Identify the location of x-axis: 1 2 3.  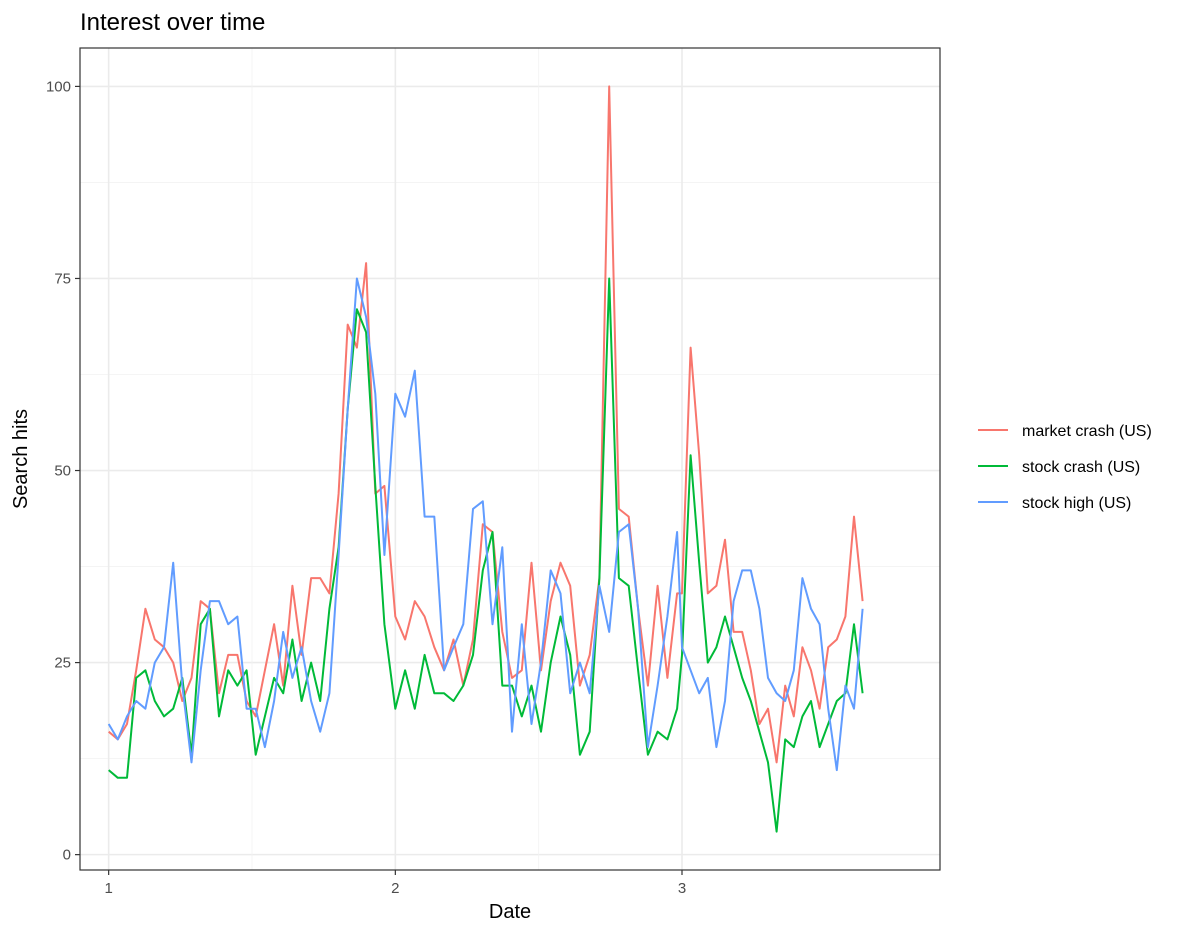
(395, 883).